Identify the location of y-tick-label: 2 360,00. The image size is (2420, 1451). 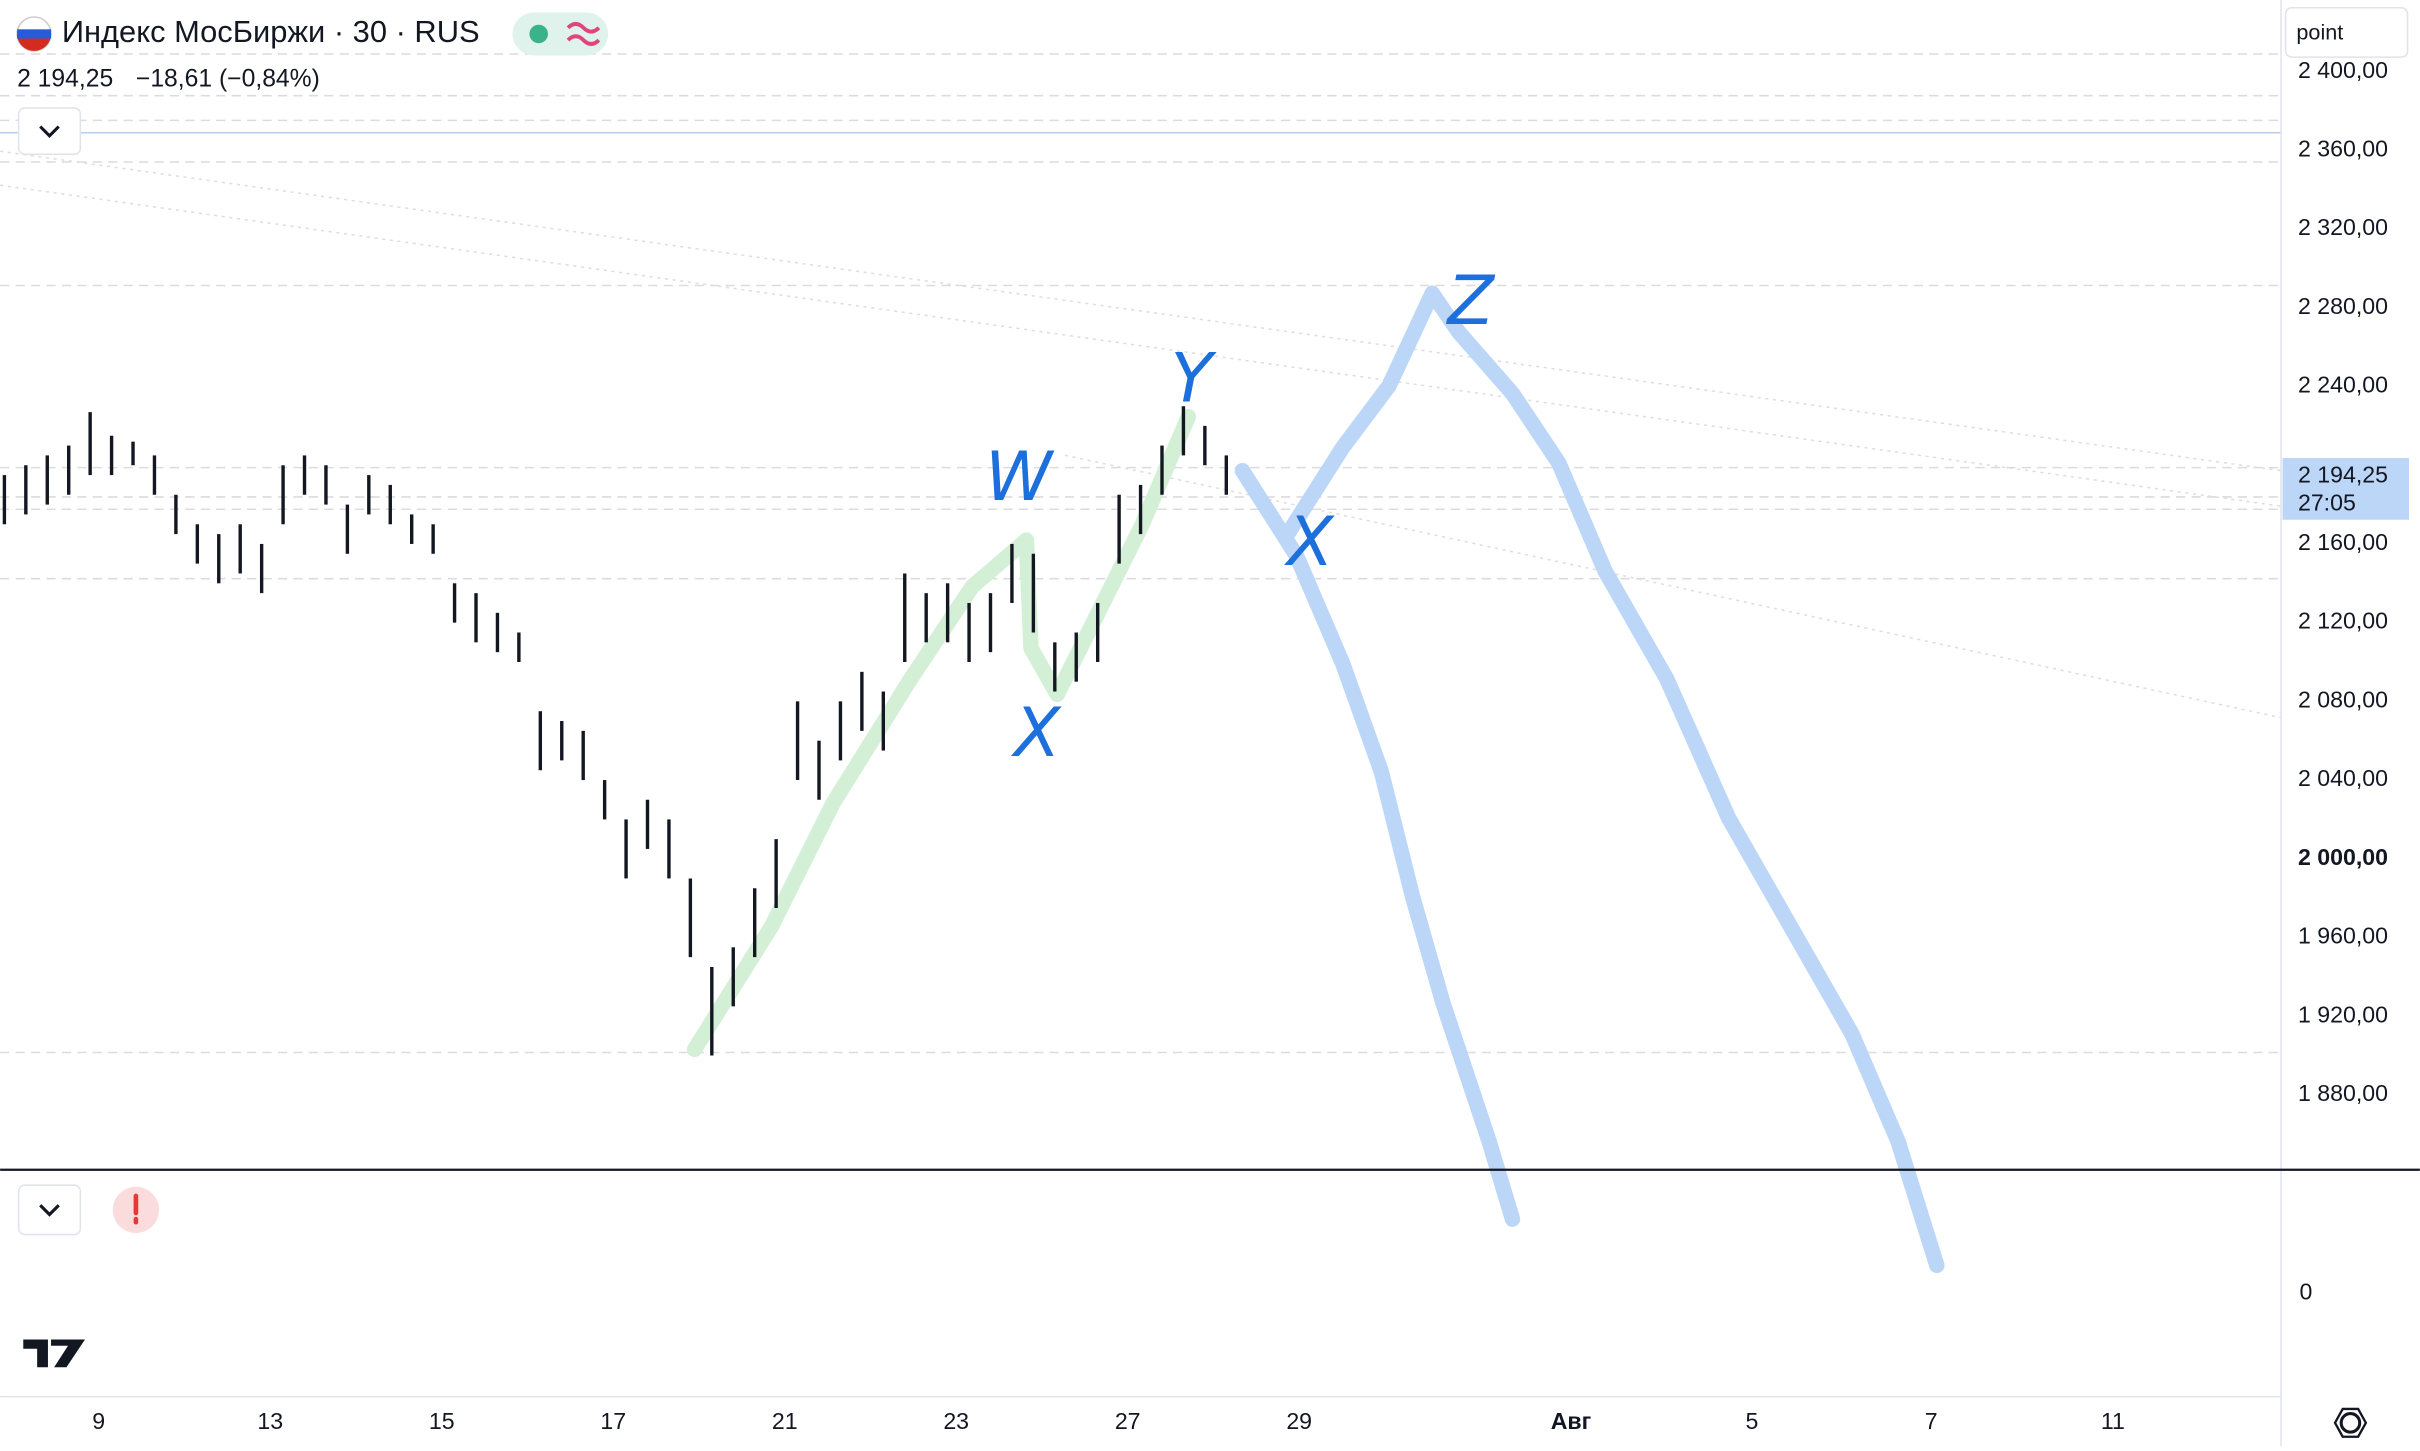
(2343, 149).